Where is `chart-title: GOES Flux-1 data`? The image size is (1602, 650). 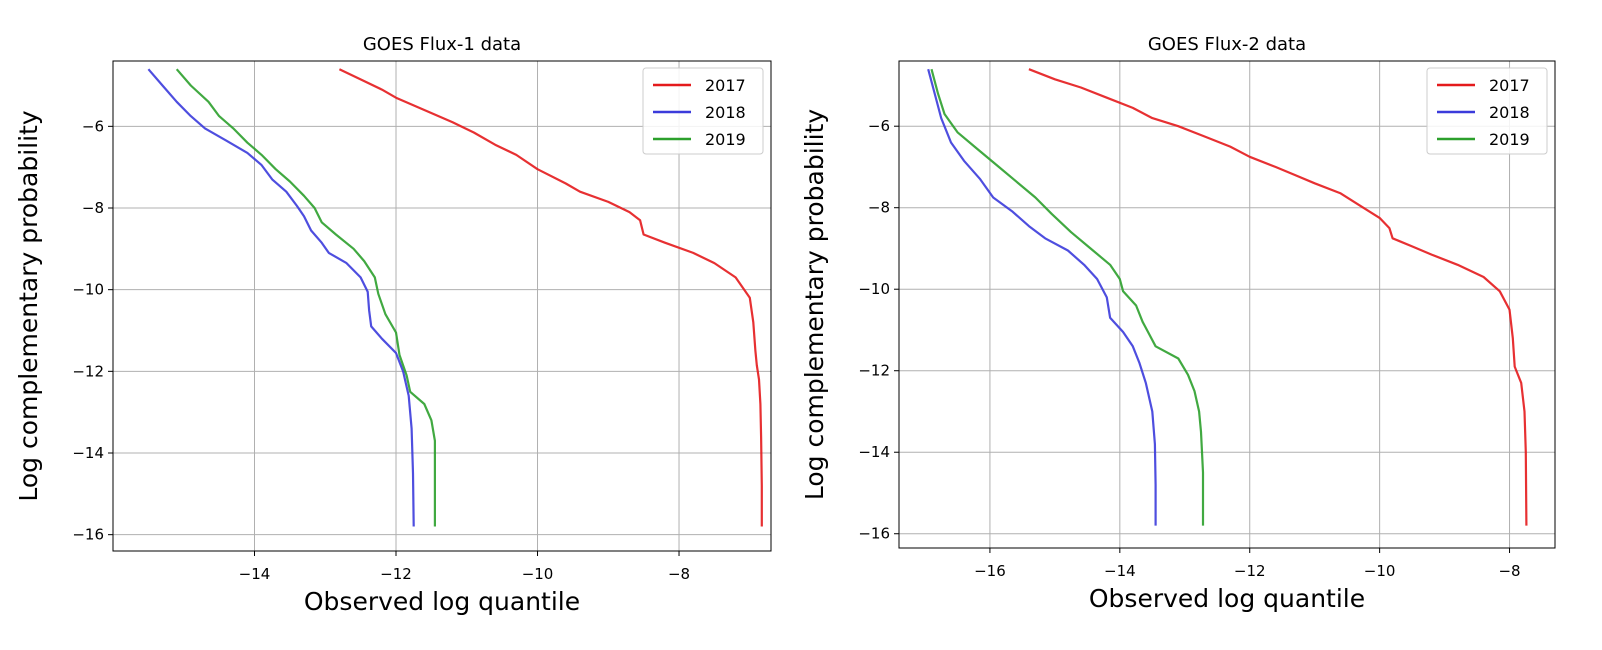
chart-title: GOES Flux-1 data is located at coordinates (442, 44).